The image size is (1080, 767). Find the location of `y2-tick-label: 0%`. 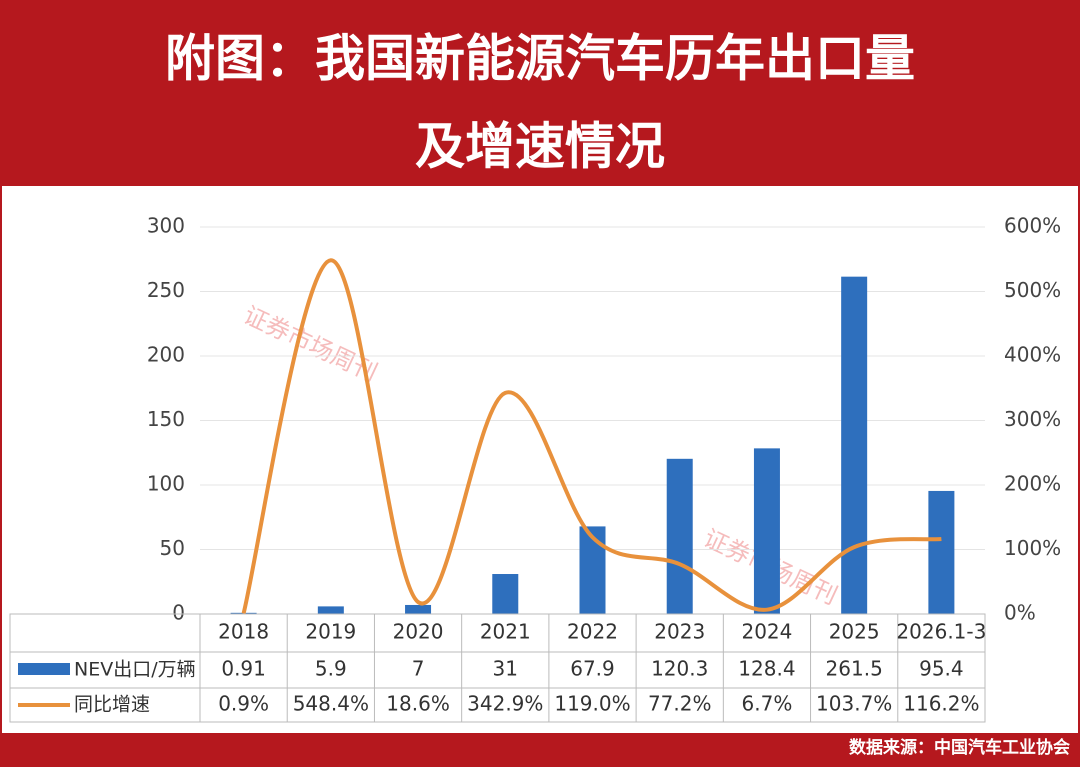

y2-tick-label: 0% is located at coordinates (1020, 613).